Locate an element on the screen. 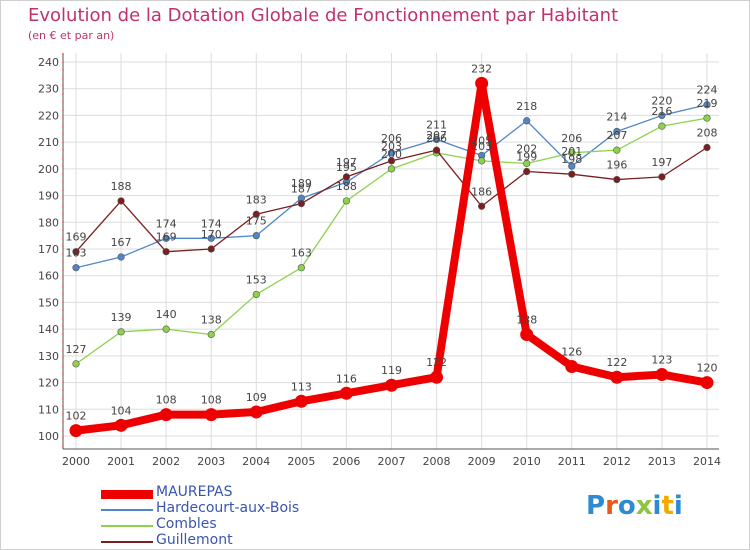  data-label: 186 is located at coordinates (481, 191).